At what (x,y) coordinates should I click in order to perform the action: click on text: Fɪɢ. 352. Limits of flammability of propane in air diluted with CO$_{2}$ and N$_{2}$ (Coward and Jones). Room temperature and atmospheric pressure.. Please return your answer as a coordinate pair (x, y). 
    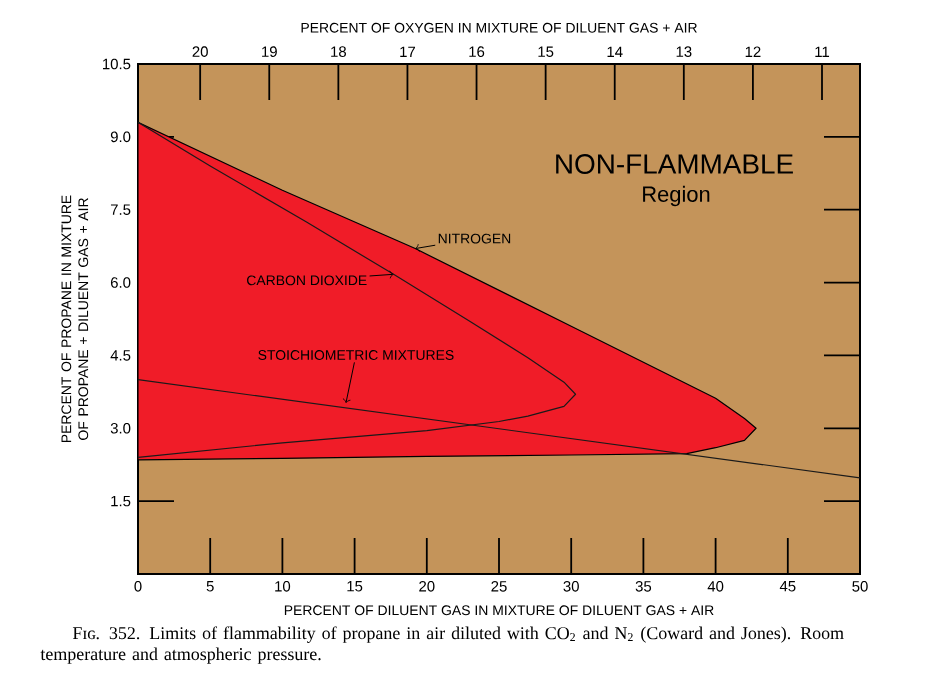
    Looking at the image, I should click on (442, 645).